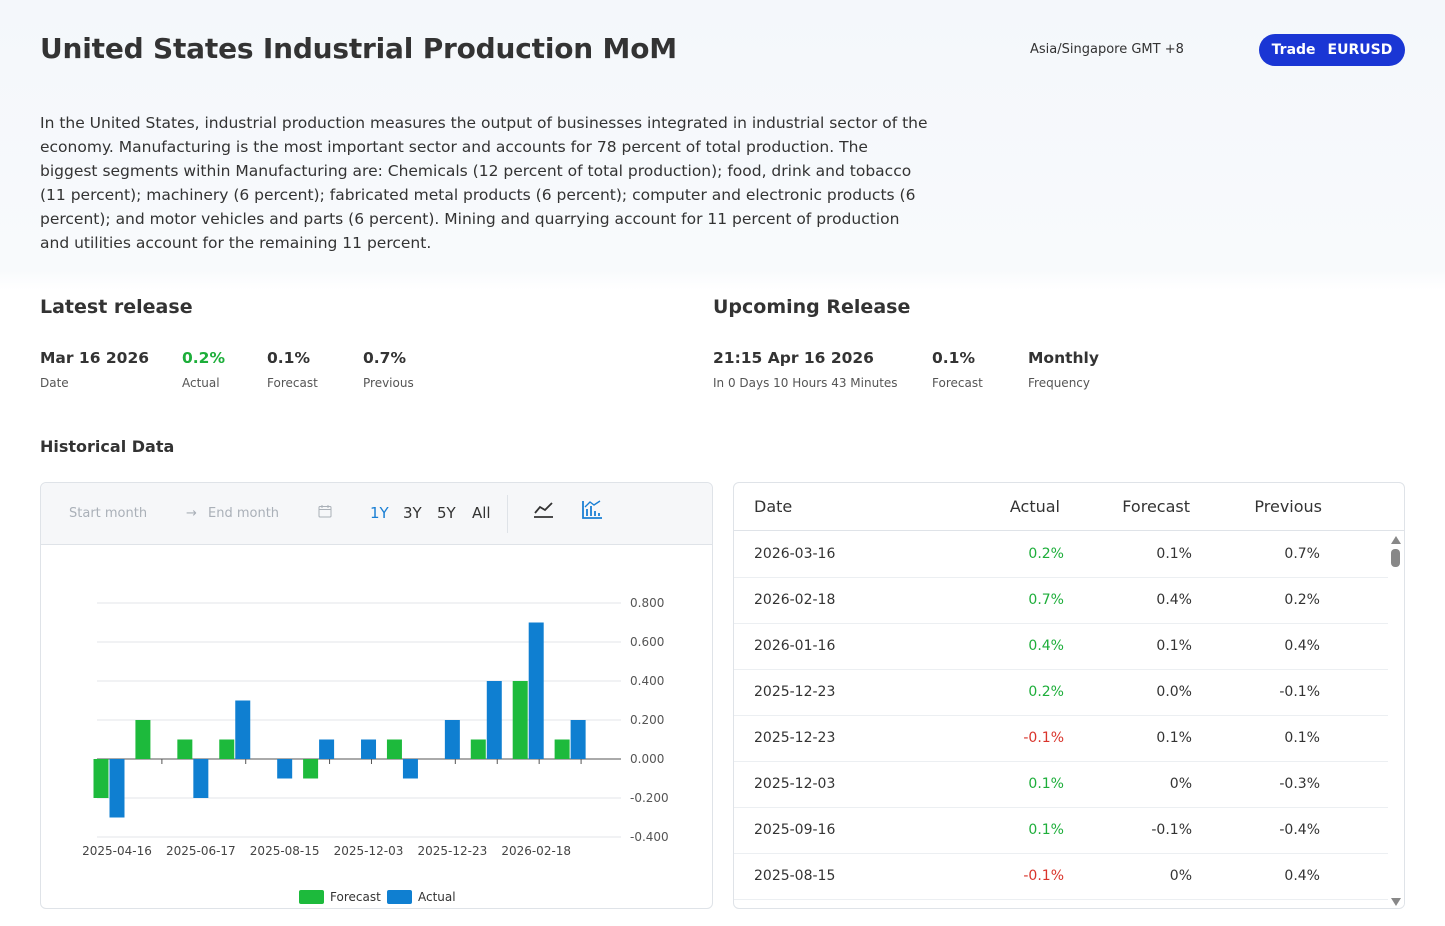 The image size is (1445, 926). What do you see at coordinates (437, 897) in the screenshot?
I see `legend-actual-label: Actual` at bounding box center [437, 897].